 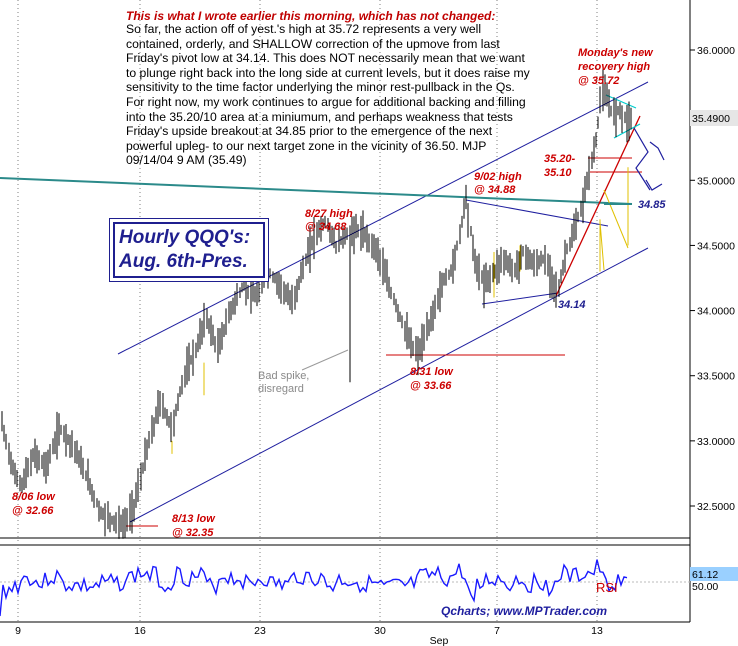 I want to click on x-tick-label: 16, so click(x=140, y=631).